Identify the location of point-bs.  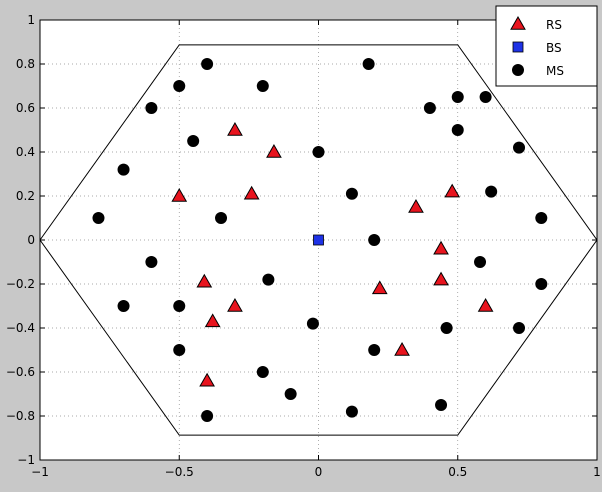
(318, 240).